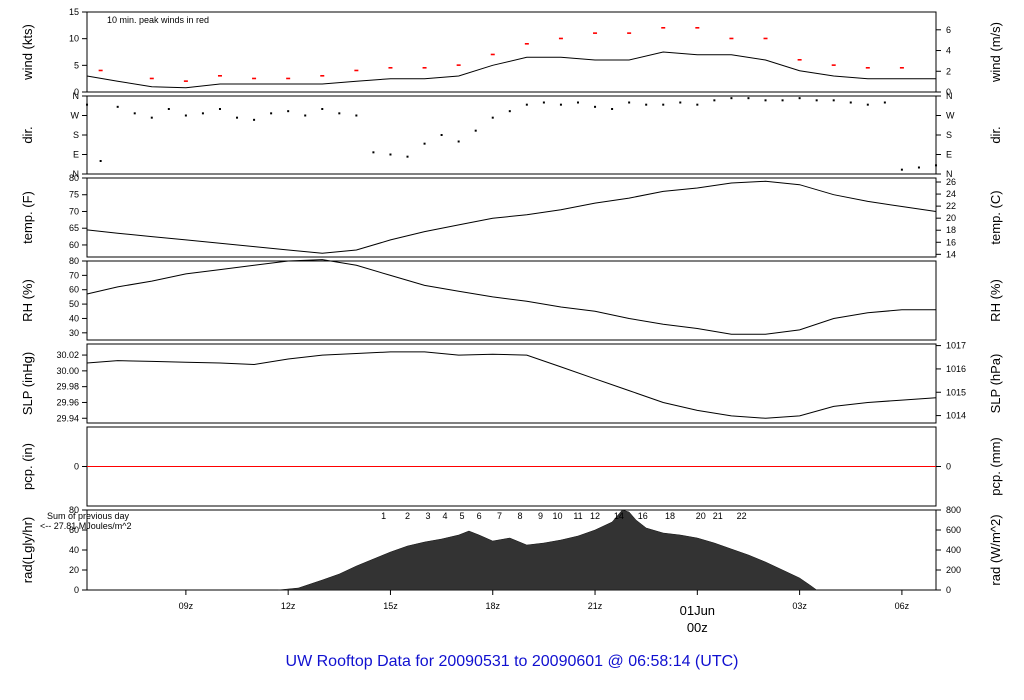  I want to click on dir-ytick-label: W, so click(75, 116).